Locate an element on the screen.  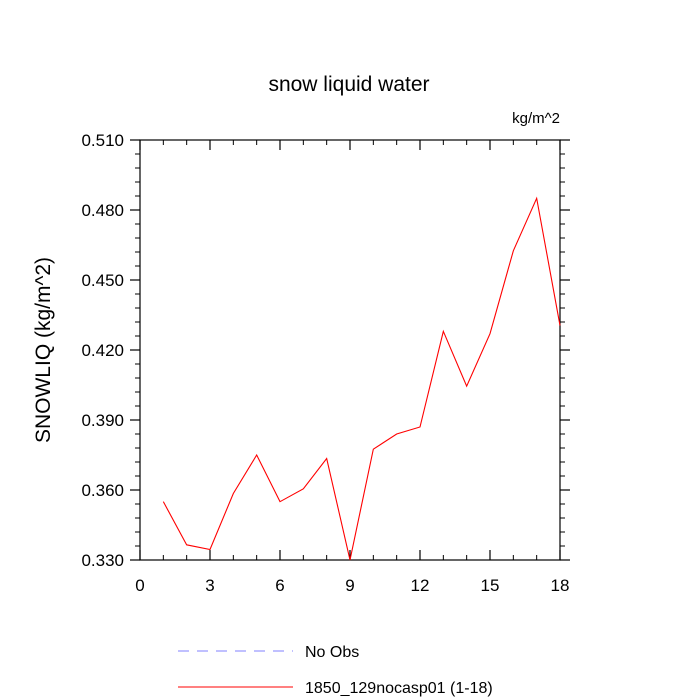
units-label: kg/m^2 is located at coordinates (536, 118).